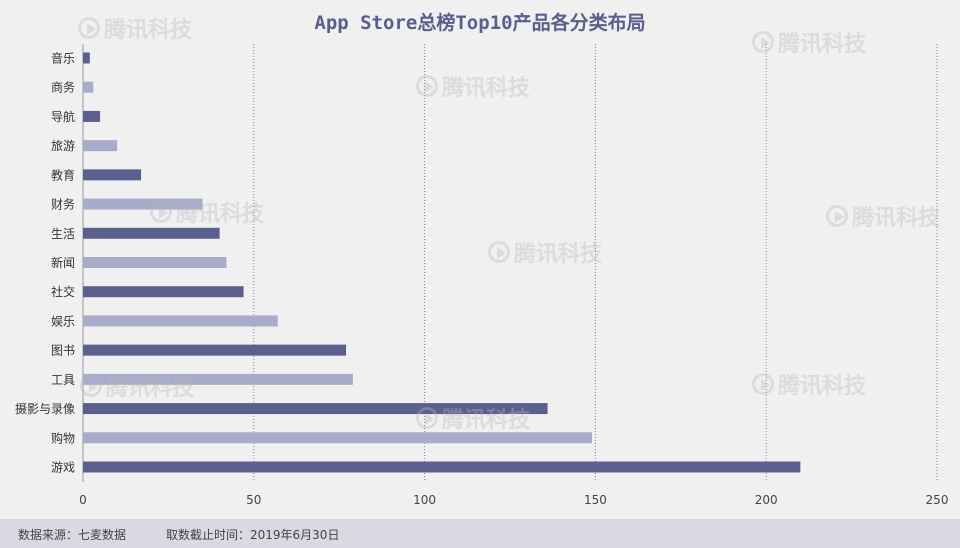 This screenshot has width=960, height=548. What do you see at coordinates (253, 500) in the screenshot?
I see `x-tick-label: 50` at bounding box center [253, 500].